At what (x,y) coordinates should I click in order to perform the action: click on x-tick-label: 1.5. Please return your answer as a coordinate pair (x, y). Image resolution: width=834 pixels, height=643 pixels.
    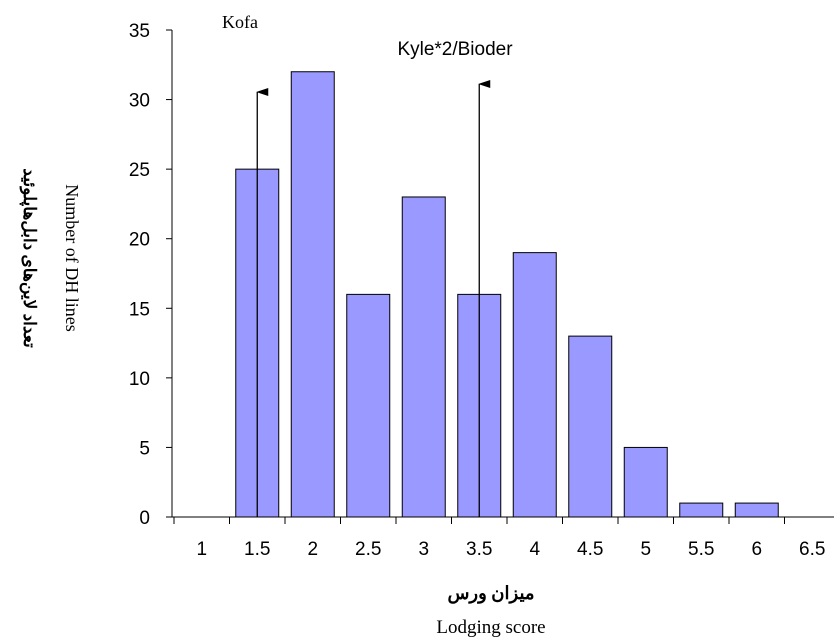
    Looking at the image, I should click on (257, 549).